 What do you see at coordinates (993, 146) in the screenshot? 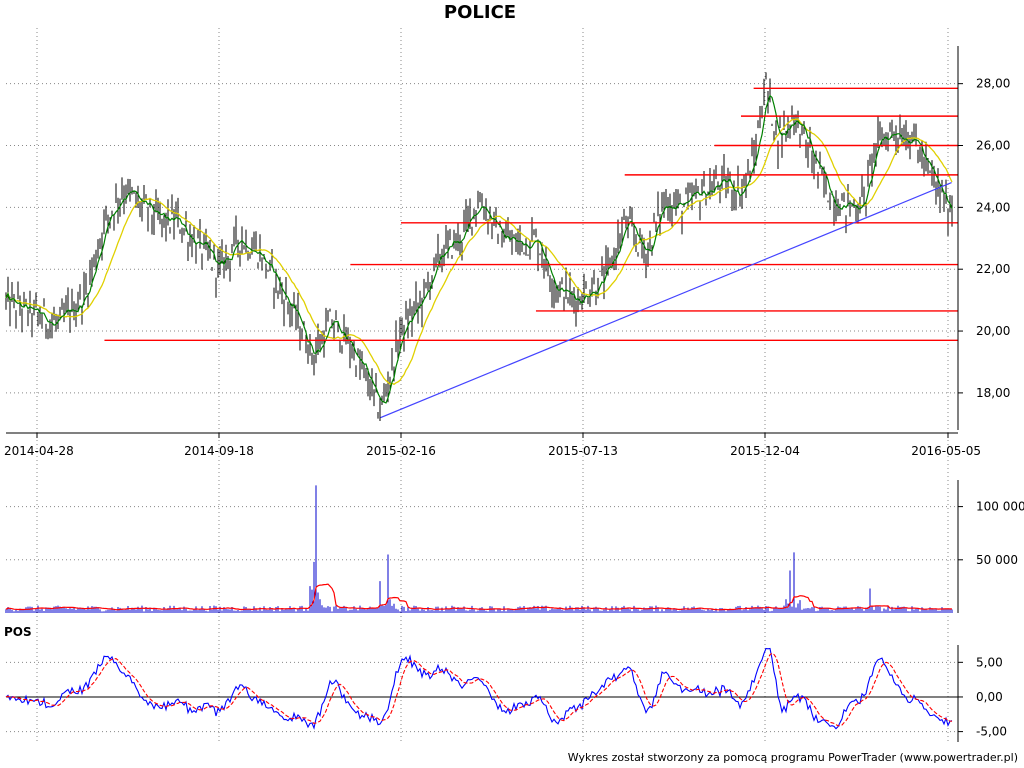
I see `y-tick-label: 26,00` at bounding box center [993, 146].